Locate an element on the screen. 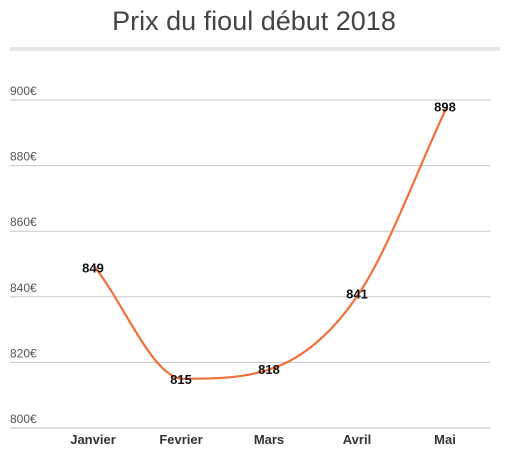 The height and width of the screenshot is (461, 508). x-tick-label: Mars is located at coordinates (269, 439).